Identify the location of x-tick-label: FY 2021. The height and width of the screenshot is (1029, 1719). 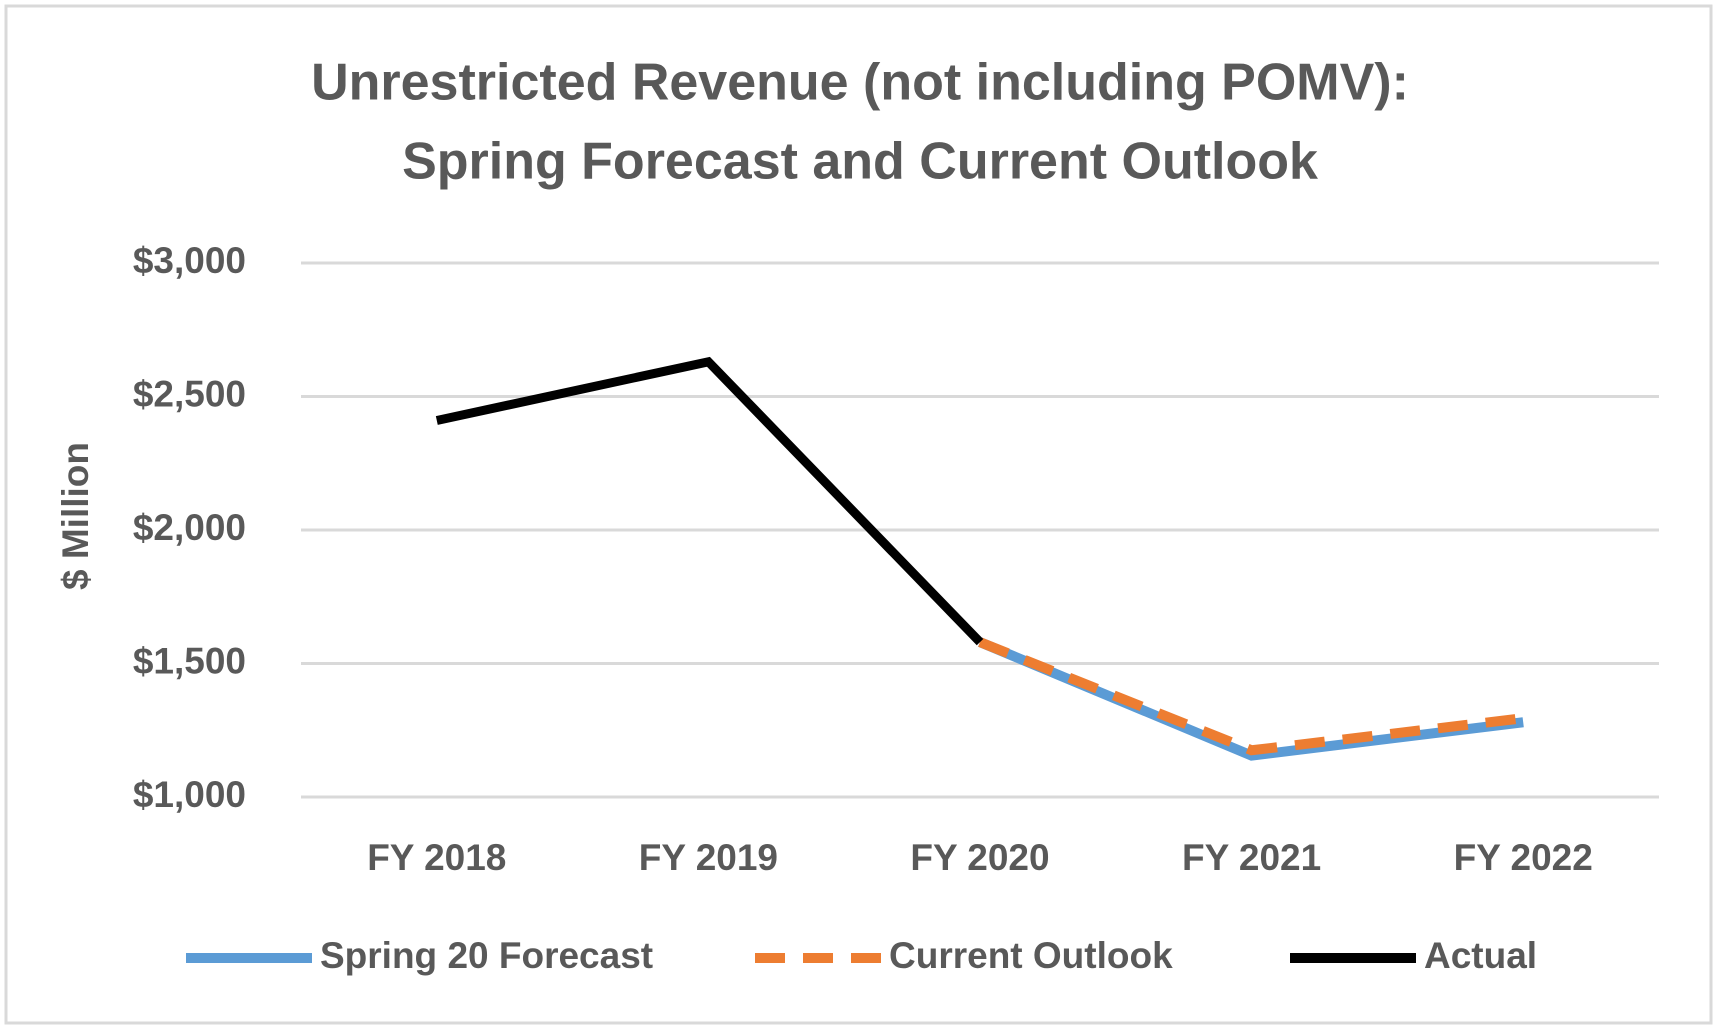
(1251, 857).